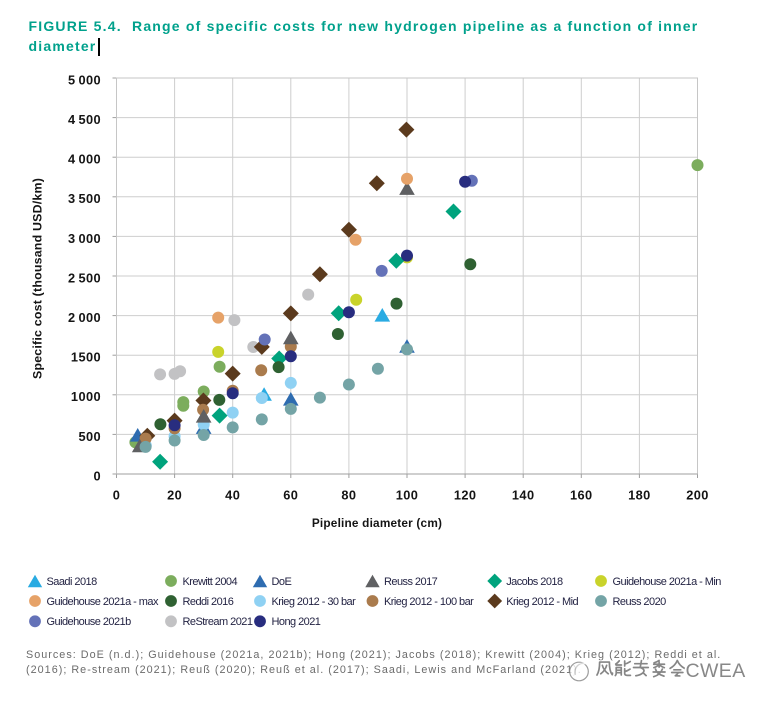 Image resolution: width=758 pixels, height=702 pixels. I want to click on svg-text: 1000, so click(86, 396).